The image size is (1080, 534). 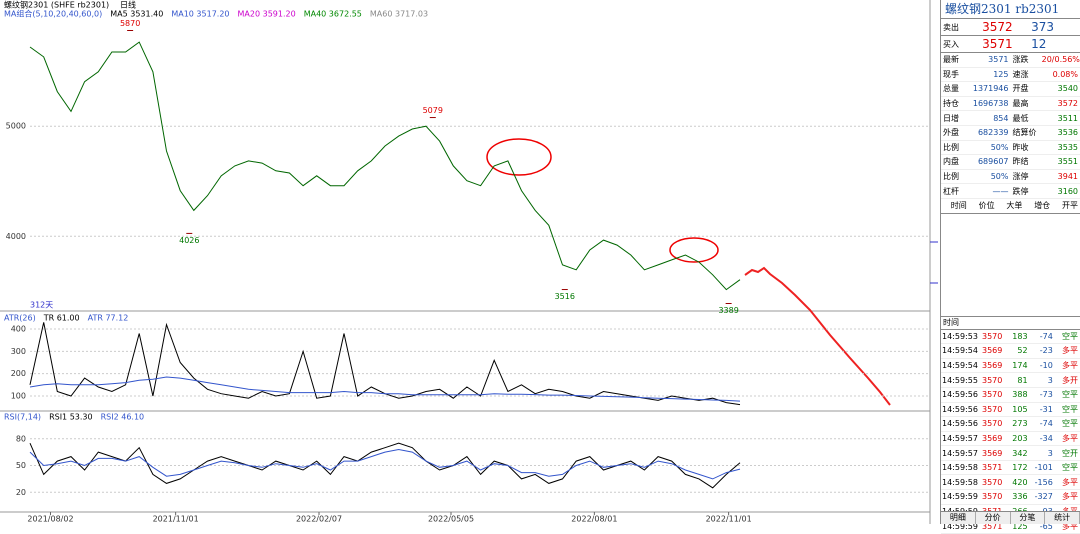 I want to click on trade-row: 14:59:59 3570 336 -327 多平, so click(x=1010, y=497).